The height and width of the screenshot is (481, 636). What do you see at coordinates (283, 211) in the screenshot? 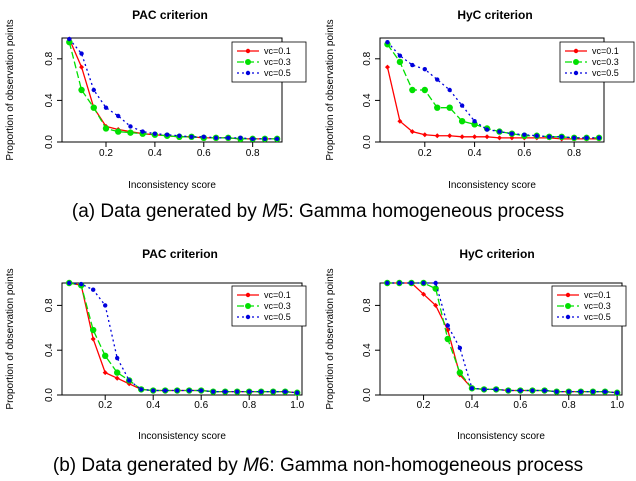
I see `caption-a-num: 5` at bounding box center [283, 211].